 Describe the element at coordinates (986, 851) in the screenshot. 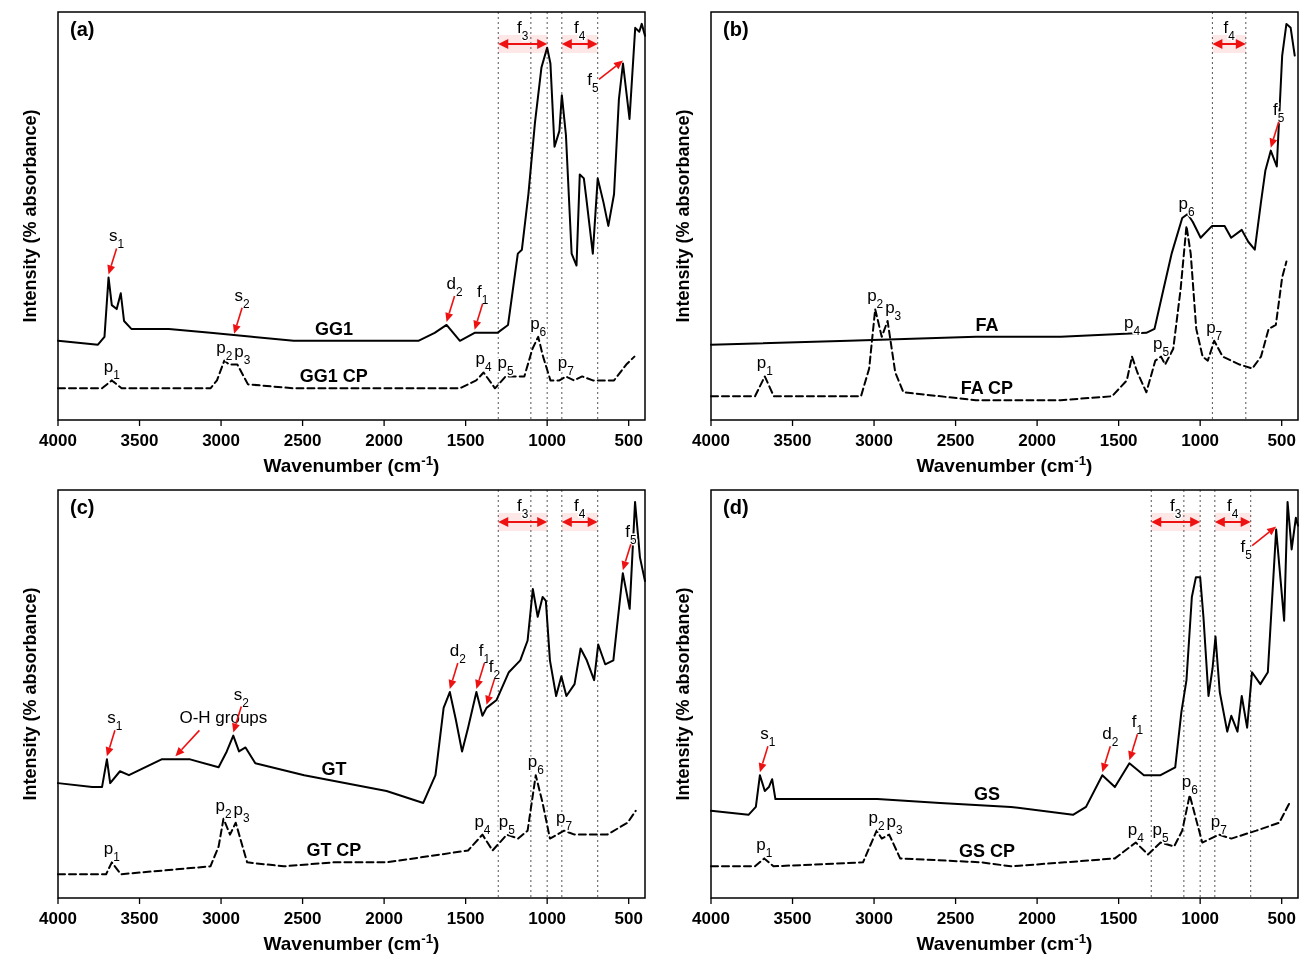

I see `series-label: GS CP` at that location.